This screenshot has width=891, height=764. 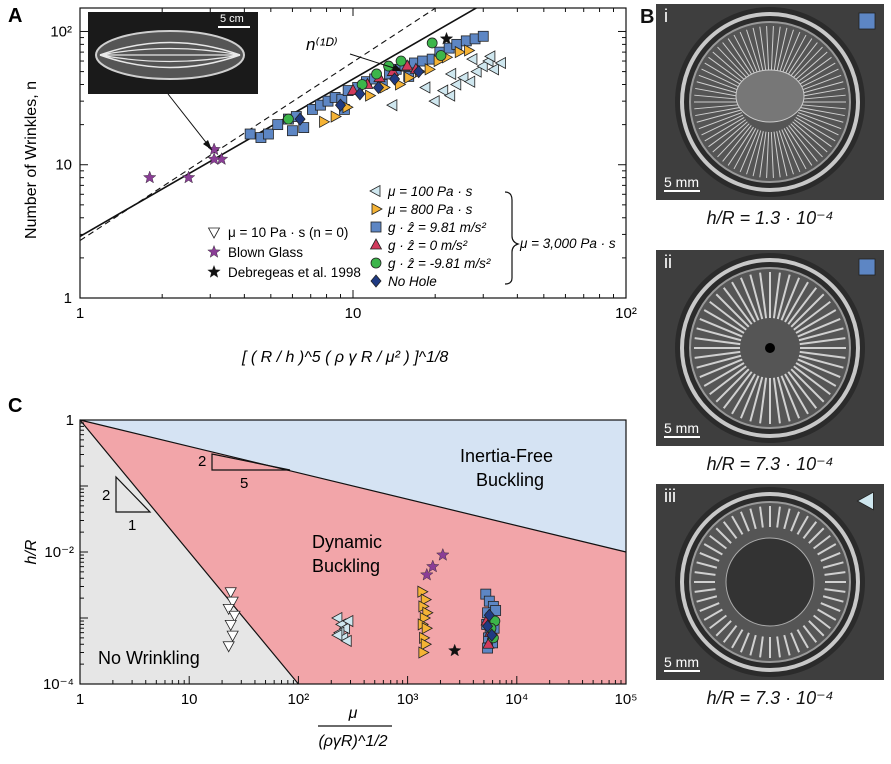 I want to click on a-x-tick-label: 10, so click(x=353, y=313).